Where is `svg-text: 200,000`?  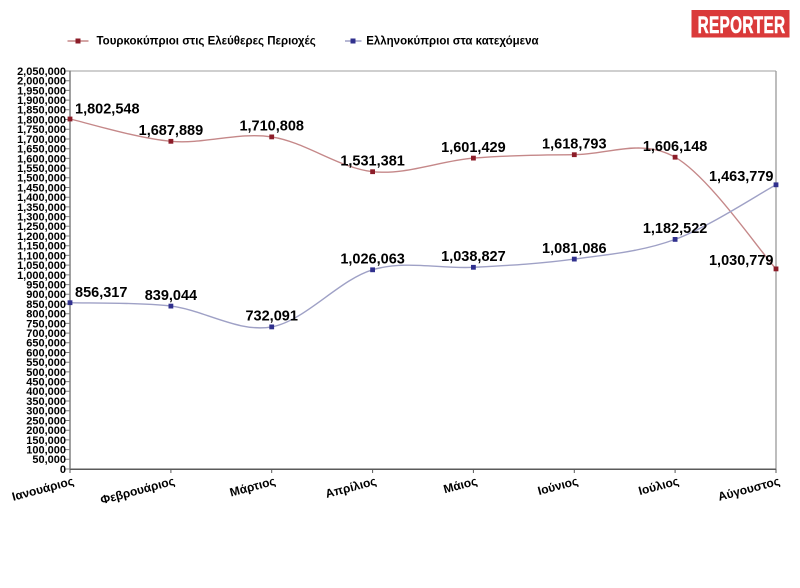
svg-text: 200,000 is located at coordinates (46, 431).